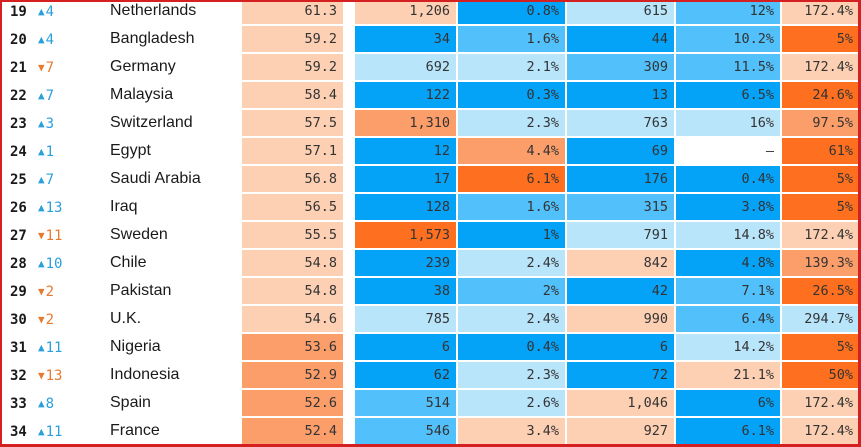 The width and height of the screenshot is (861, 447). Describe the element at coordinates (820, 95) in the screenshot. I see `metric-6-cell: 24.6%` at that location.